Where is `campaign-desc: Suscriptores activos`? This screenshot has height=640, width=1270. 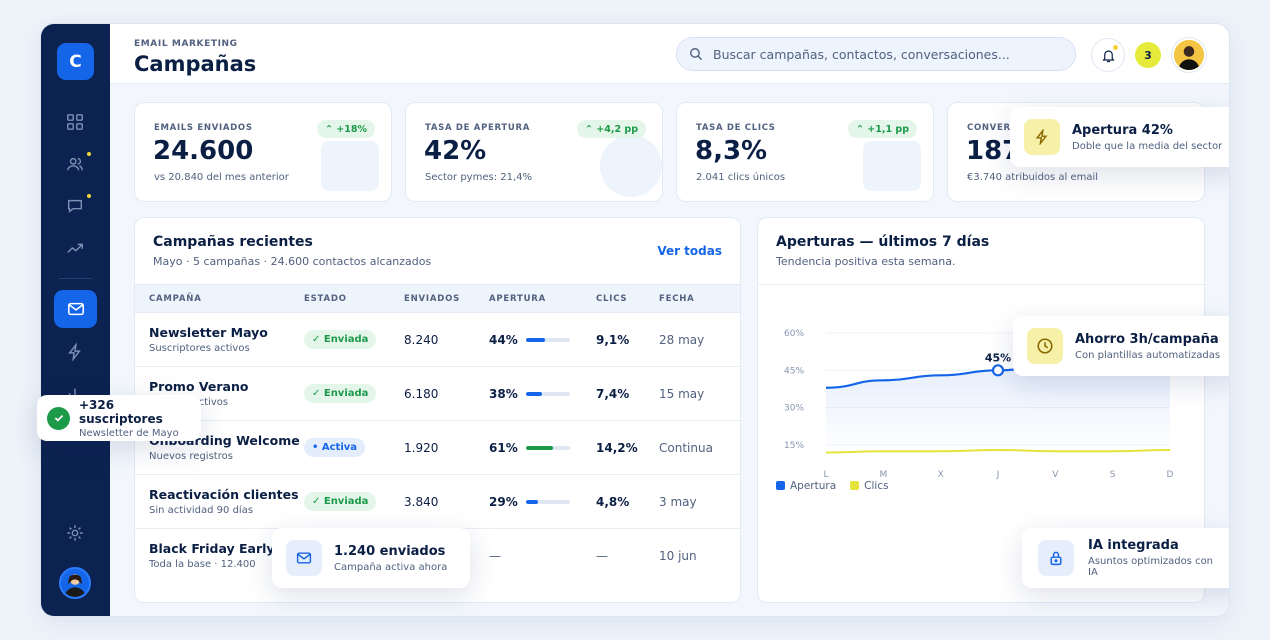 campaign-desc: Suscriptores activos is located at coordinates (199, 348).